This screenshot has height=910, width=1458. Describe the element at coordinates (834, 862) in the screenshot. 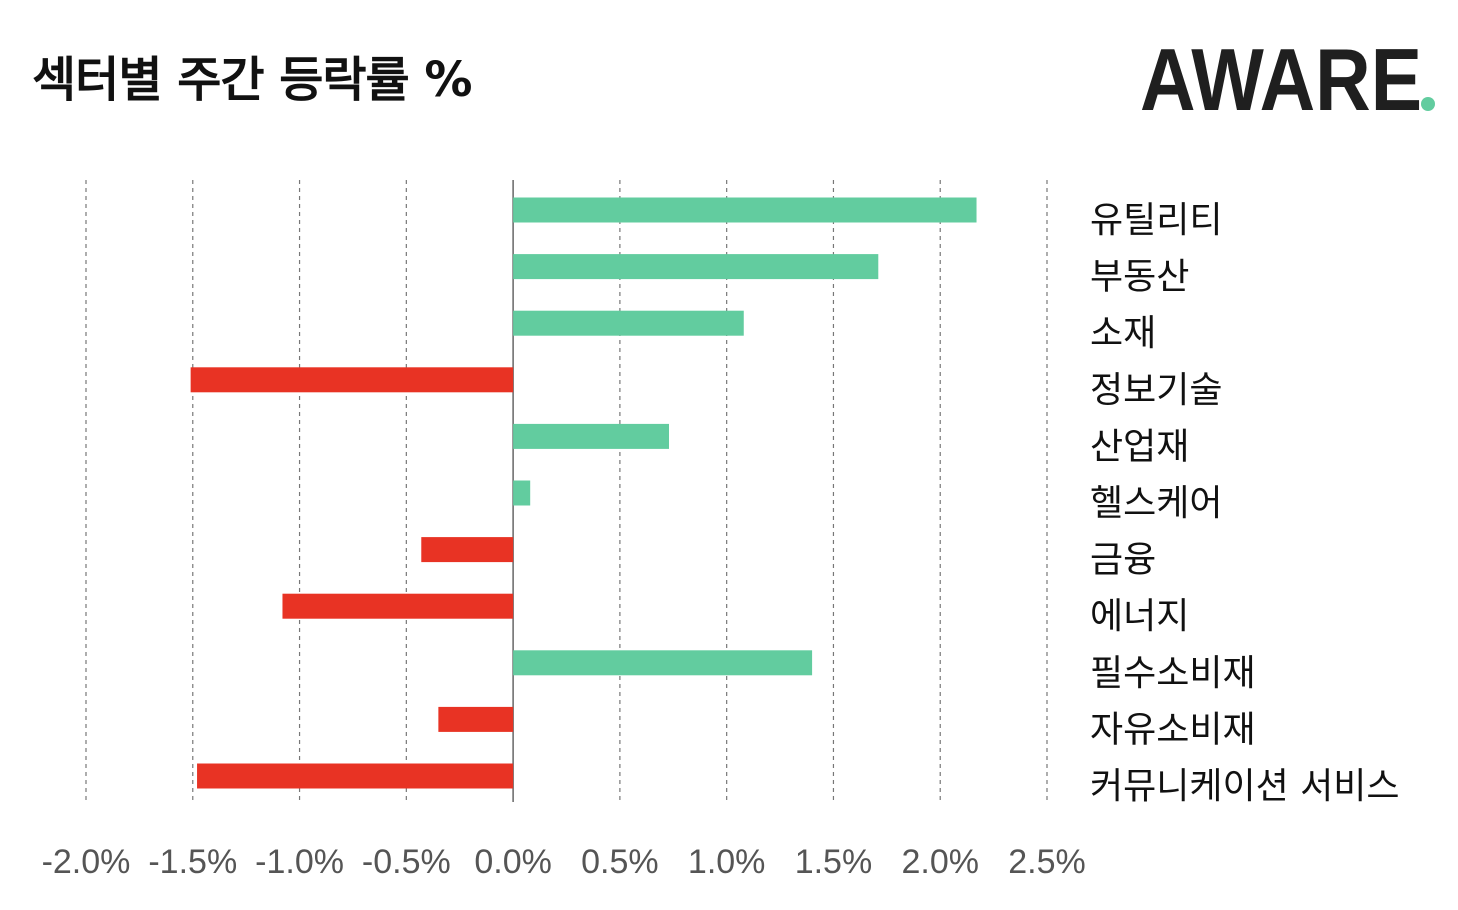

I see `x-tick-label: 1.5%` at that location.